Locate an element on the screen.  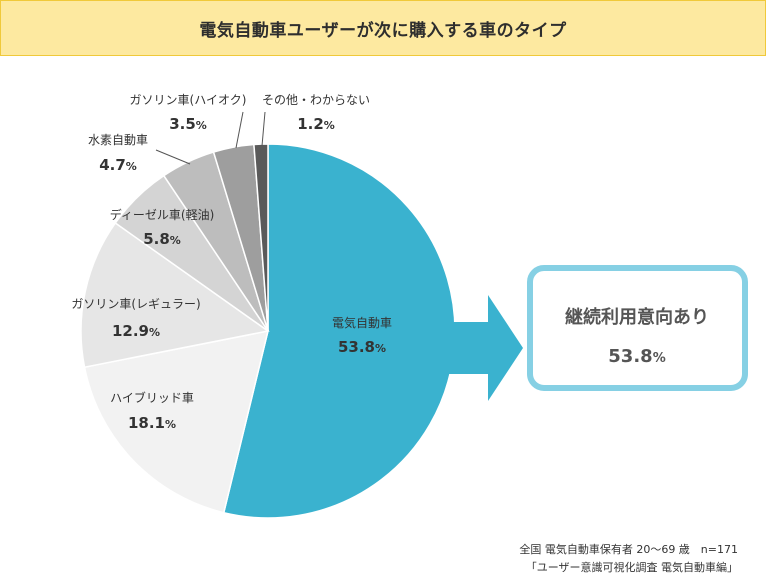
footnote-source: 「ユーザー意識可視化調査 電気自動車編」 is located at coordinates (631, 567).